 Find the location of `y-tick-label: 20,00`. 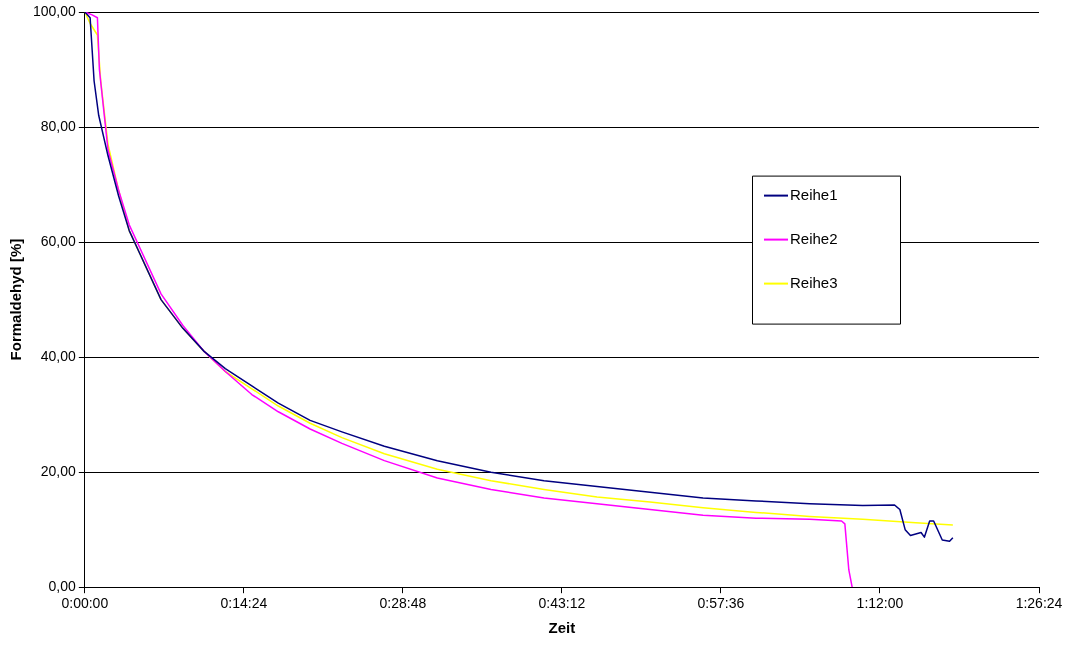

y-tick-label: 20,00 is located at coordinates (58, 471).